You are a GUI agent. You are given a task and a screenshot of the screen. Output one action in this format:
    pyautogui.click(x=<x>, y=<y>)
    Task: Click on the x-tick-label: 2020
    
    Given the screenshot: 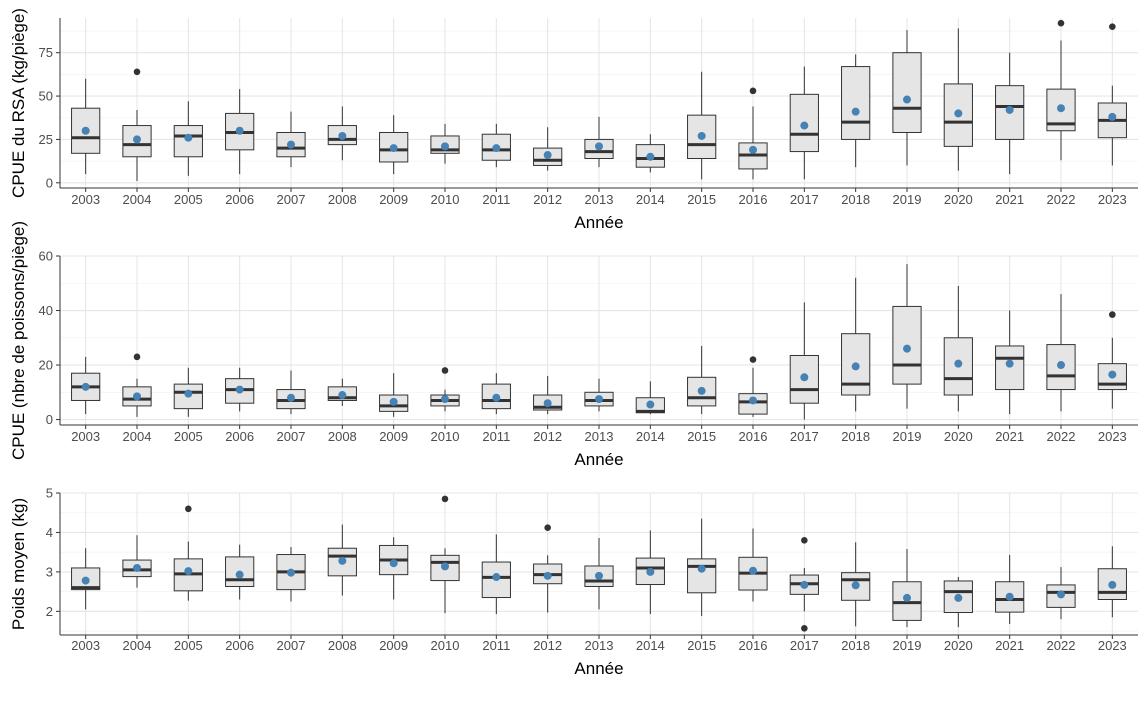 What is the action you would take?
    pyautogui.click(x=958, y=436)
    